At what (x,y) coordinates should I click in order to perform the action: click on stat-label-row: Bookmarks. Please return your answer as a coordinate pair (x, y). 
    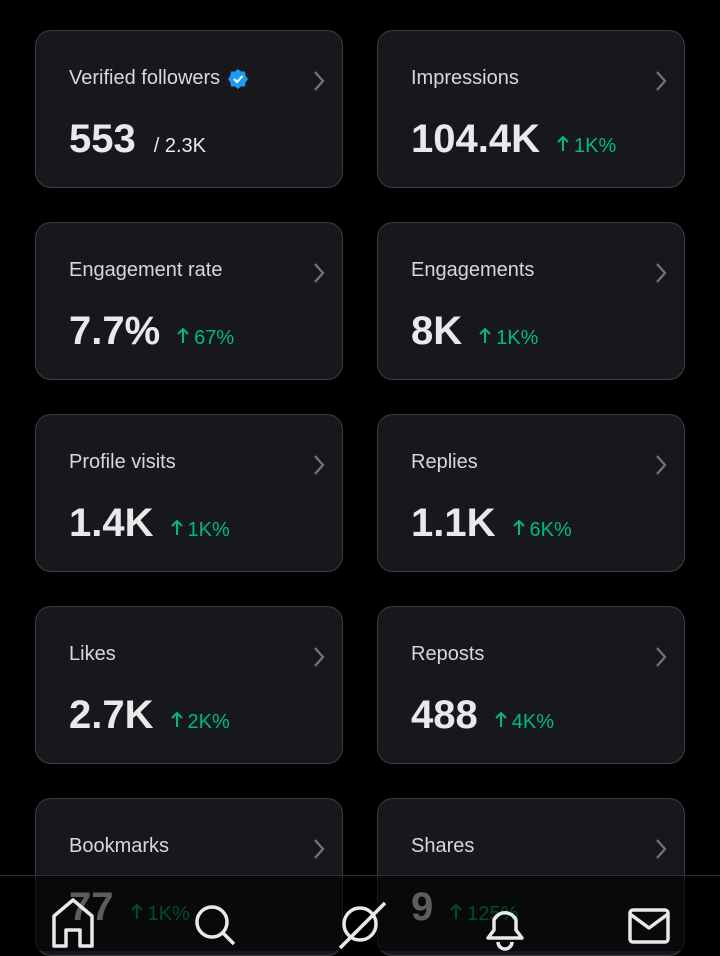
    Looking at the image, I should click on (119, 846).